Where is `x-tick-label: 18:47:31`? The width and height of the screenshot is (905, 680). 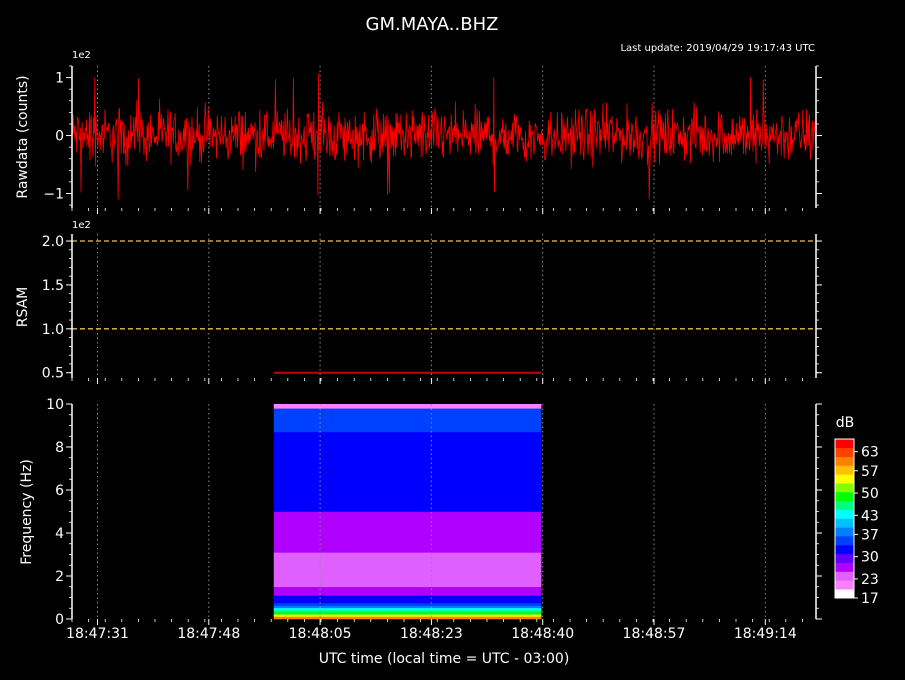 x-tick-label: 18:47:31 is located at coordinates (97, 634).